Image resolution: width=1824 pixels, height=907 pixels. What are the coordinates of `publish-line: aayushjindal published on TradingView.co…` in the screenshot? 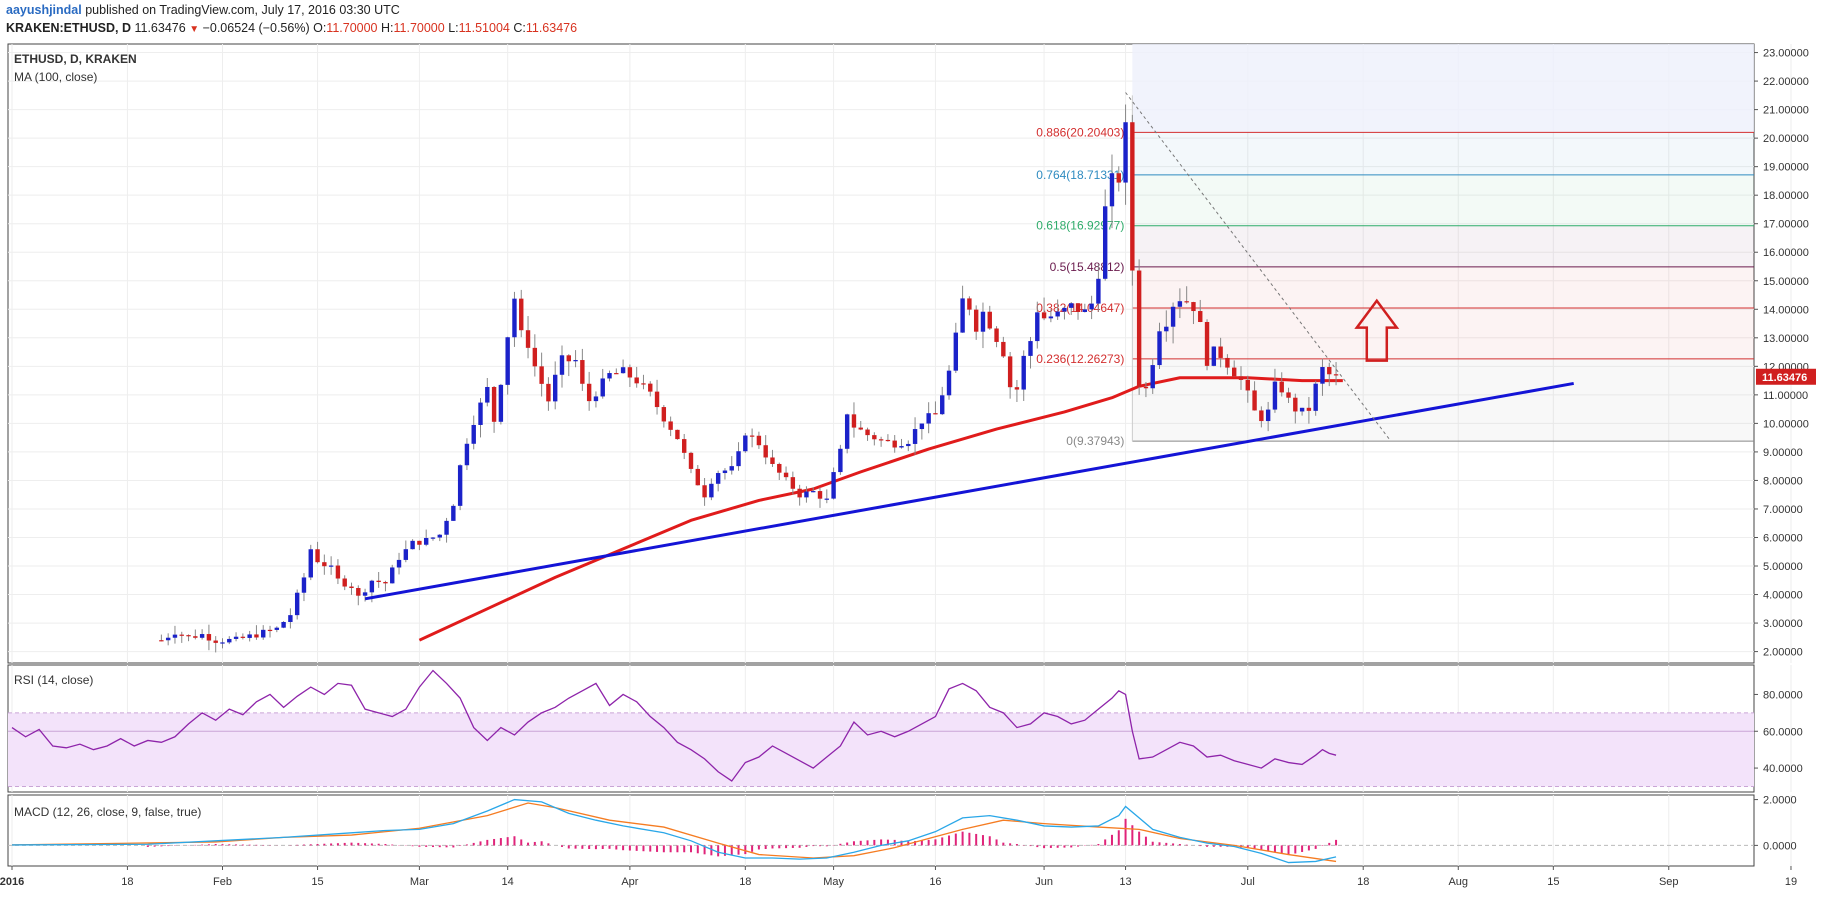 It's located at (203, 10).